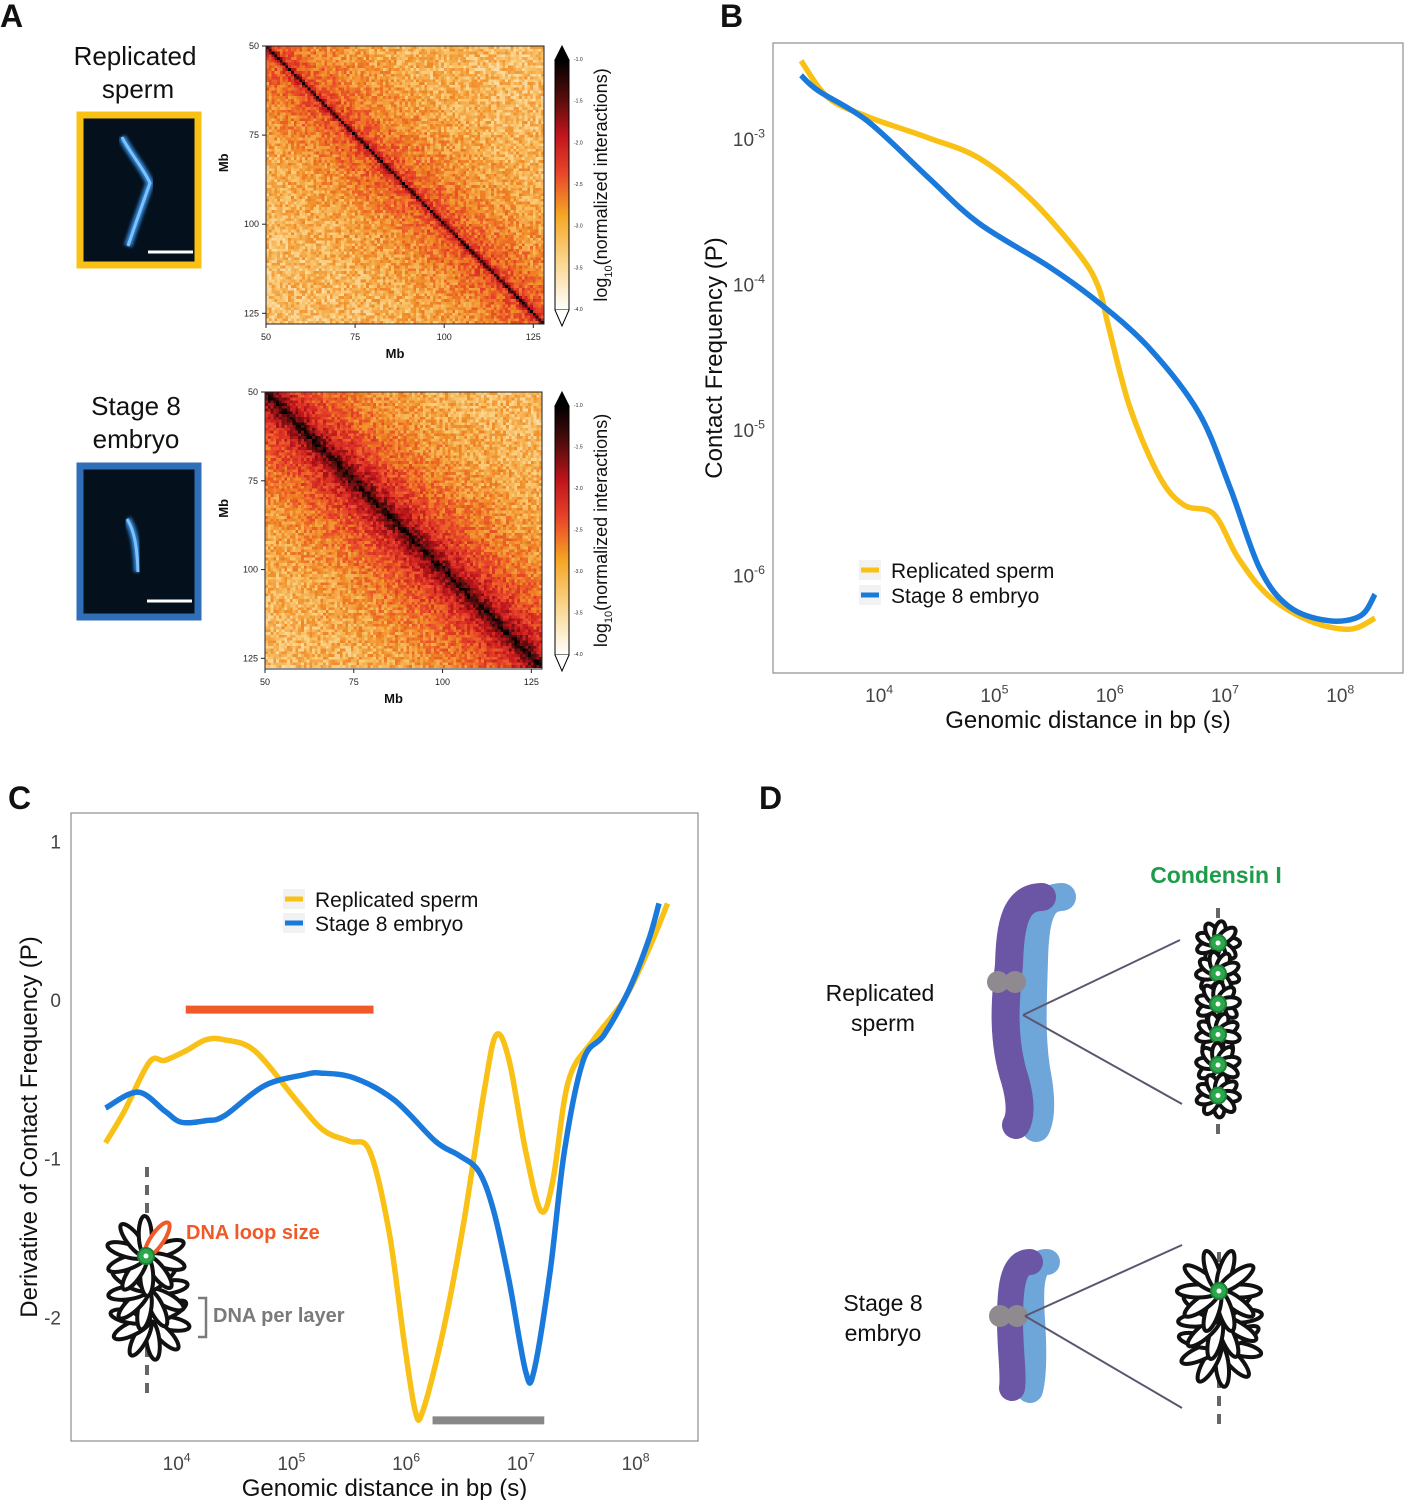  What do you see at coordinates (1087, 720) in the screenshot?
I see `x-axis-title: Genomic distance in bp (s)` at bounding box center [1087, 720].